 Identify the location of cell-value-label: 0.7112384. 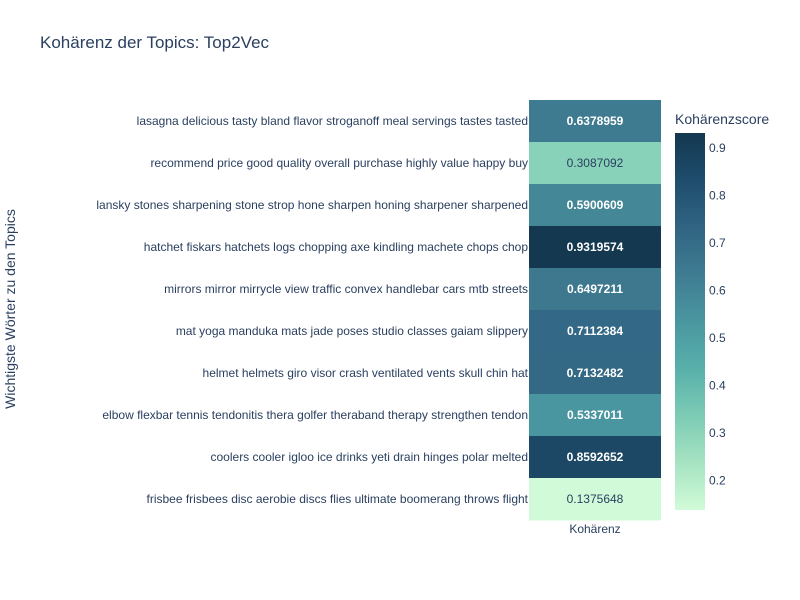
(595, 331).